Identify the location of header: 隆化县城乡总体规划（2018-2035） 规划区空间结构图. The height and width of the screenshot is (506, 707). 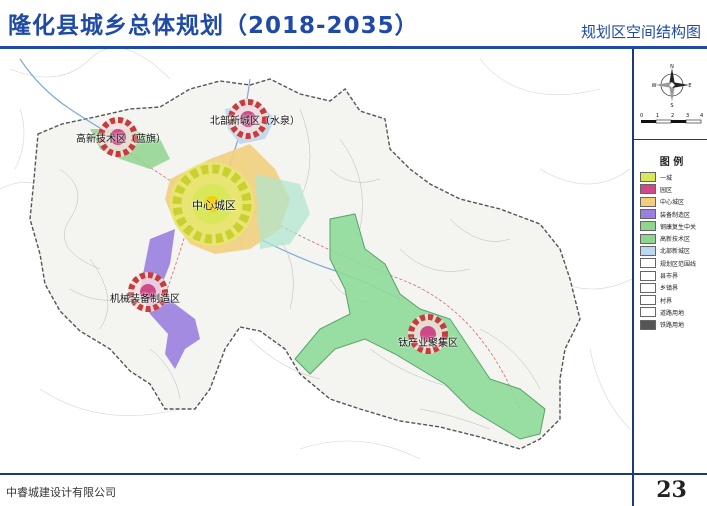
(353, 24).